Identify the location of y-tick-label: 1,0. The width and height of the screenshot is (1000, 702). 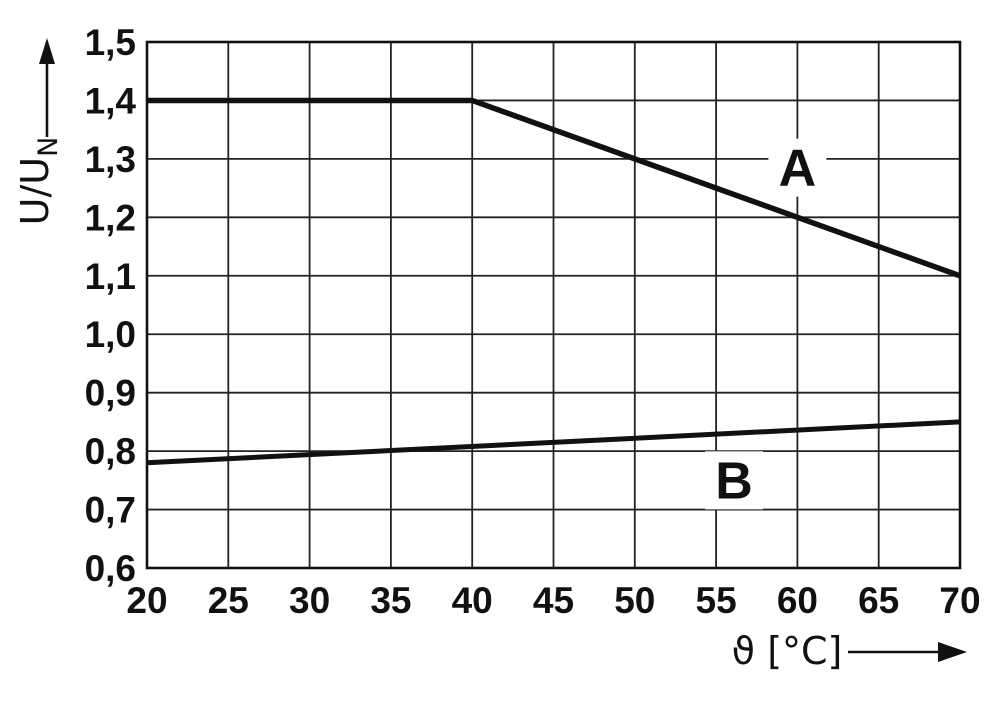
(110, 334).